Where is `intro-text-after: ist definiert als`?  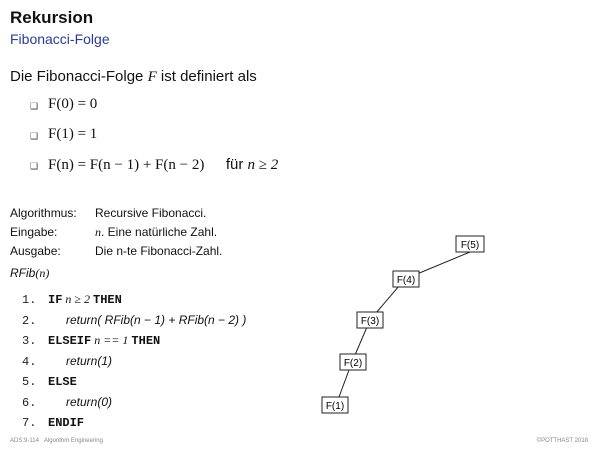 intro-text-after: ist definiert als is located at coordinates (206, 76).